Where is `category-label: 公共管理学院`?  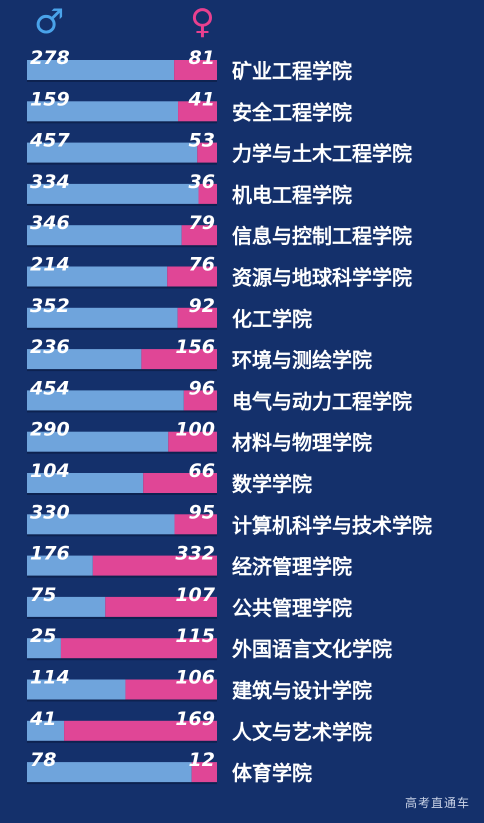 category-label: 公共管理学院 is located at coordinates (292, 608).